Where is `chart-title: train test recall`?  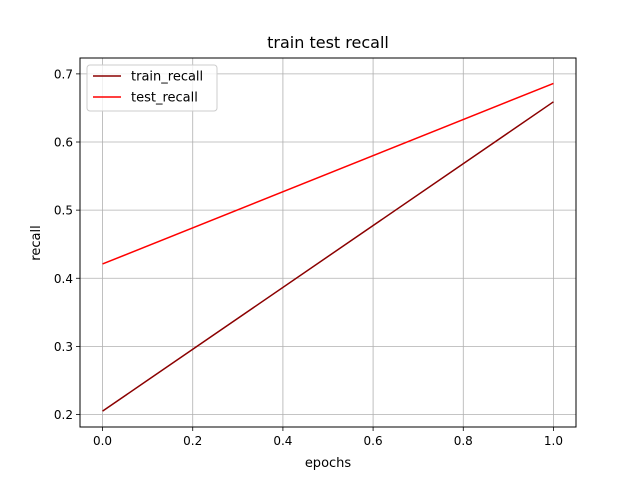
chart-title: train test recall is located at coordinates (328, 42).